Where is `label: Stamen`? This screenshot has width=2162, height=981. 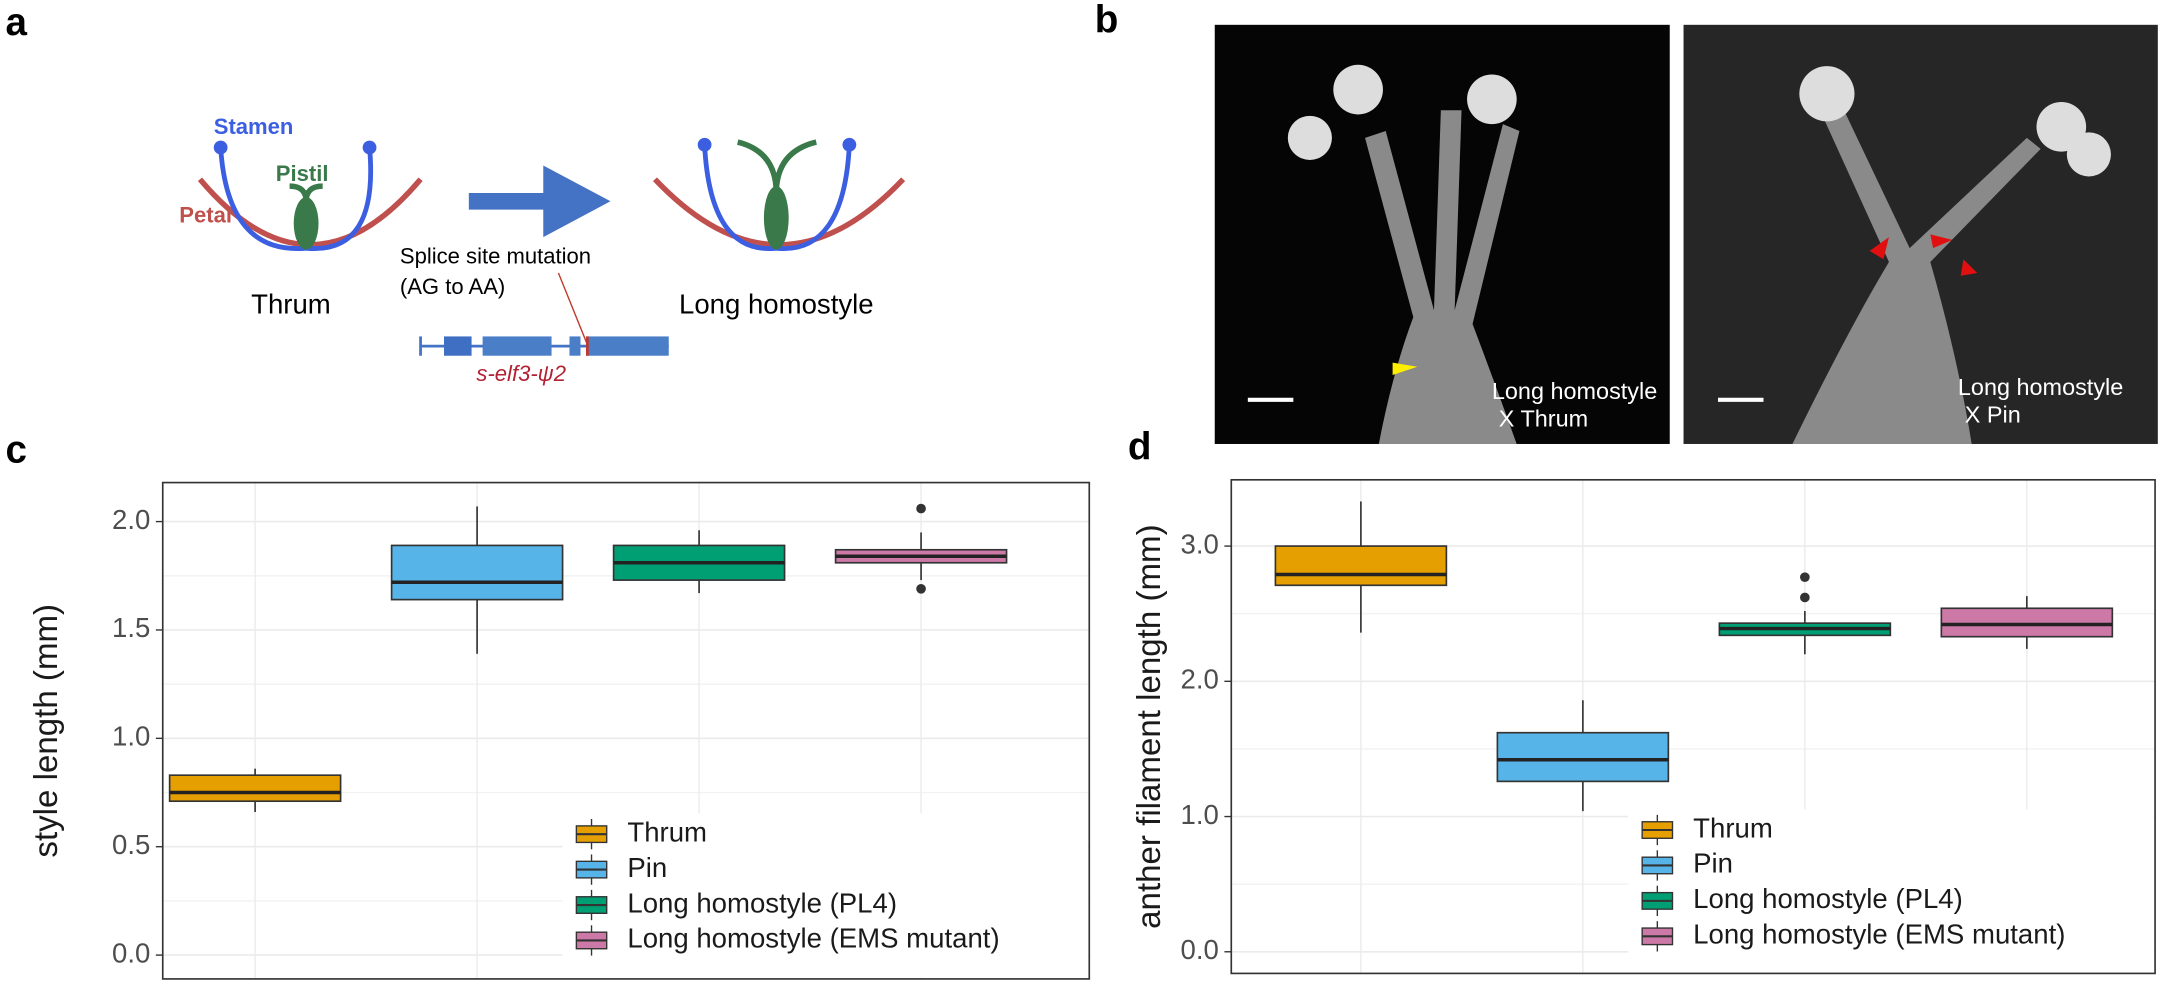 label: Stamen is located at coordinates (254, 126).